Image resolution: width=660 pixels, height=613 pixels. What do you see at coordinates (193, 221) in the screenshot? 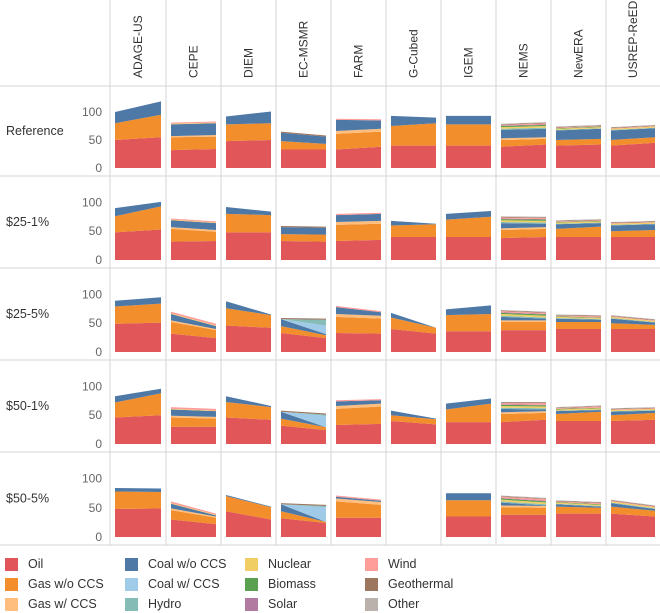
I see `area-cepe-25-1pct-nuclear` at bounding box center [193, 221].